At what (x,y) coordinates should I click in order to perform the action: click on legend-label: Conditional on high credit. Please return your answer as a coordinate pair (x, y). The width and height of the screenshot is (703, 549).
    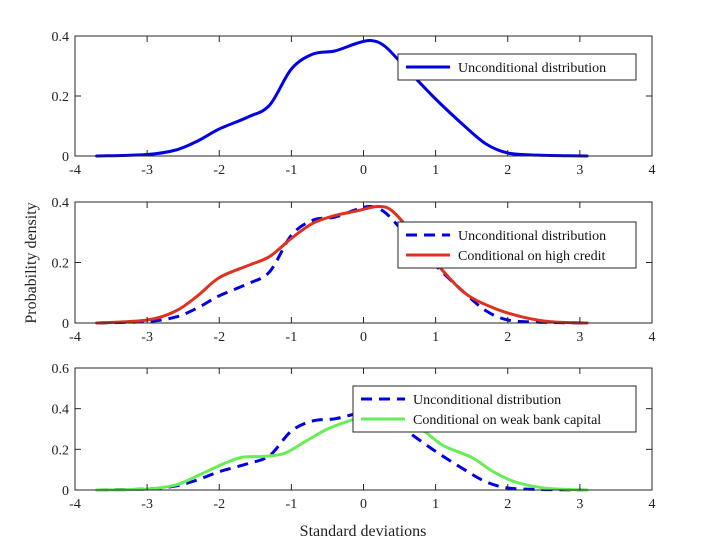
    Looking at the image, I should click on (531, 256).